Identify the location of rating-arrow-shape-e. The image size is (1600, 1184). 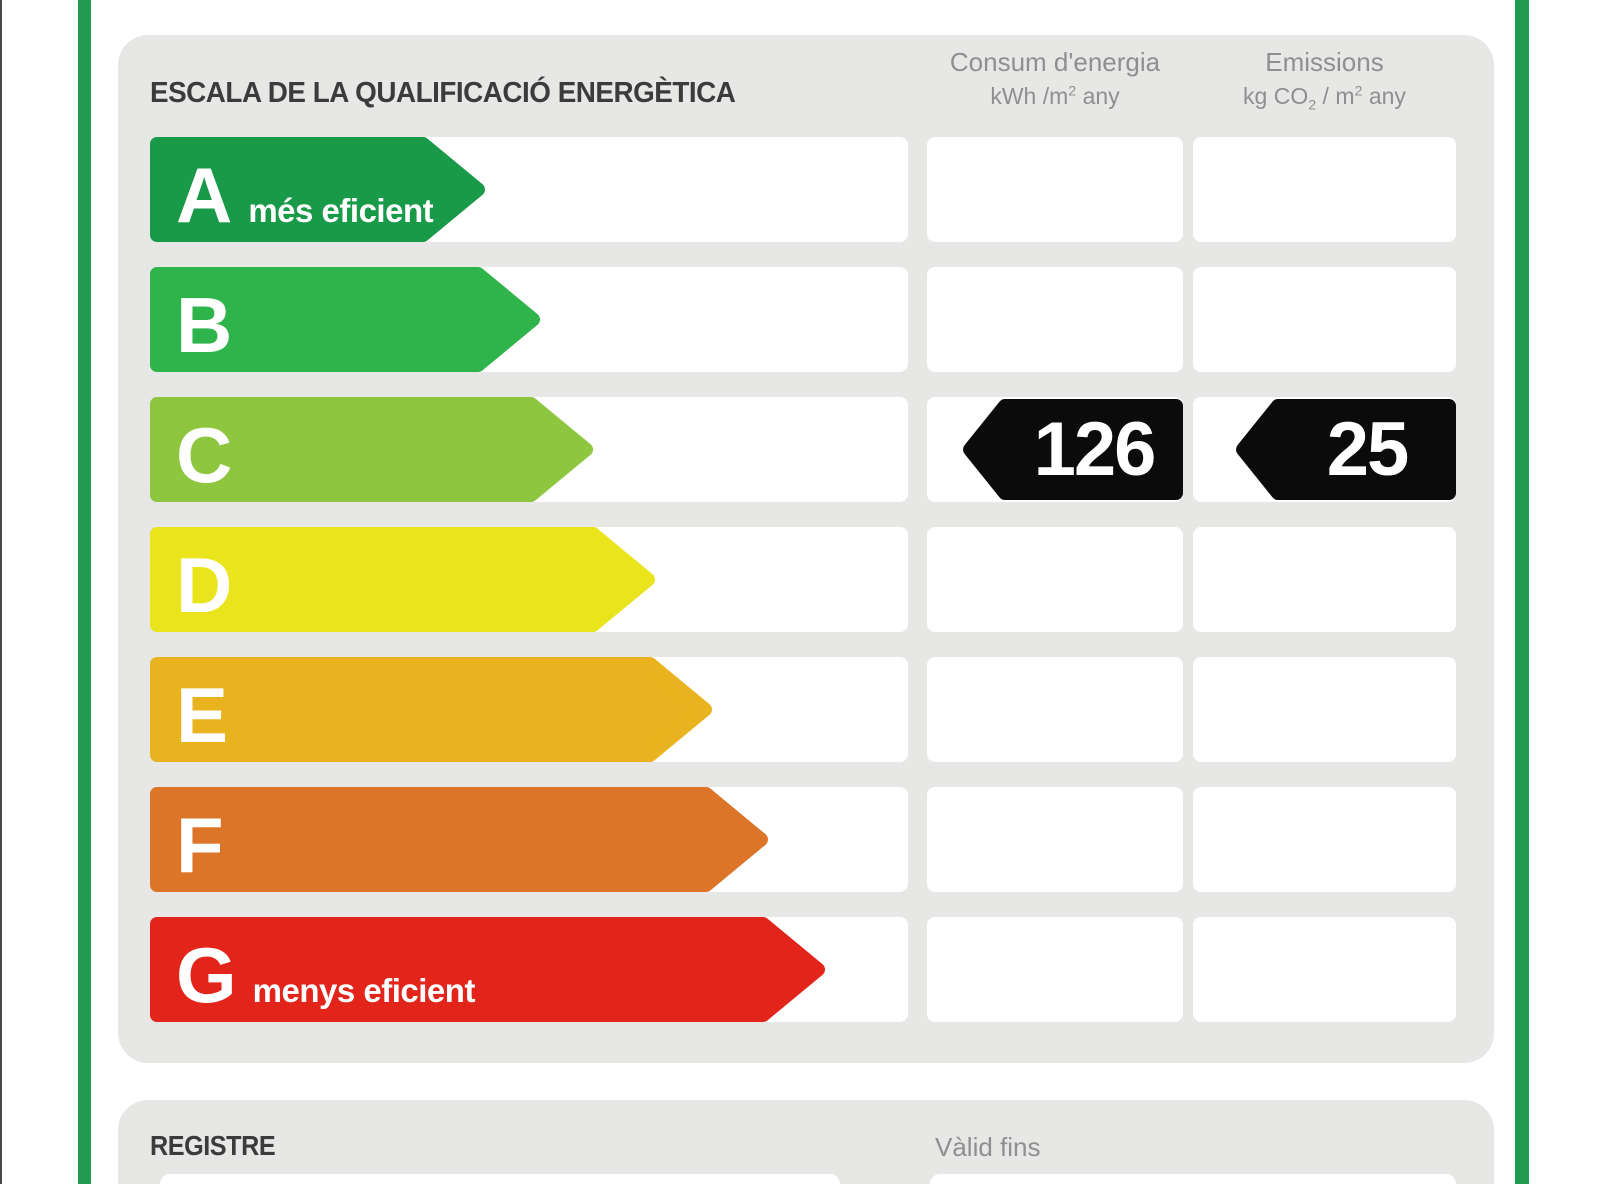
(431, 709).